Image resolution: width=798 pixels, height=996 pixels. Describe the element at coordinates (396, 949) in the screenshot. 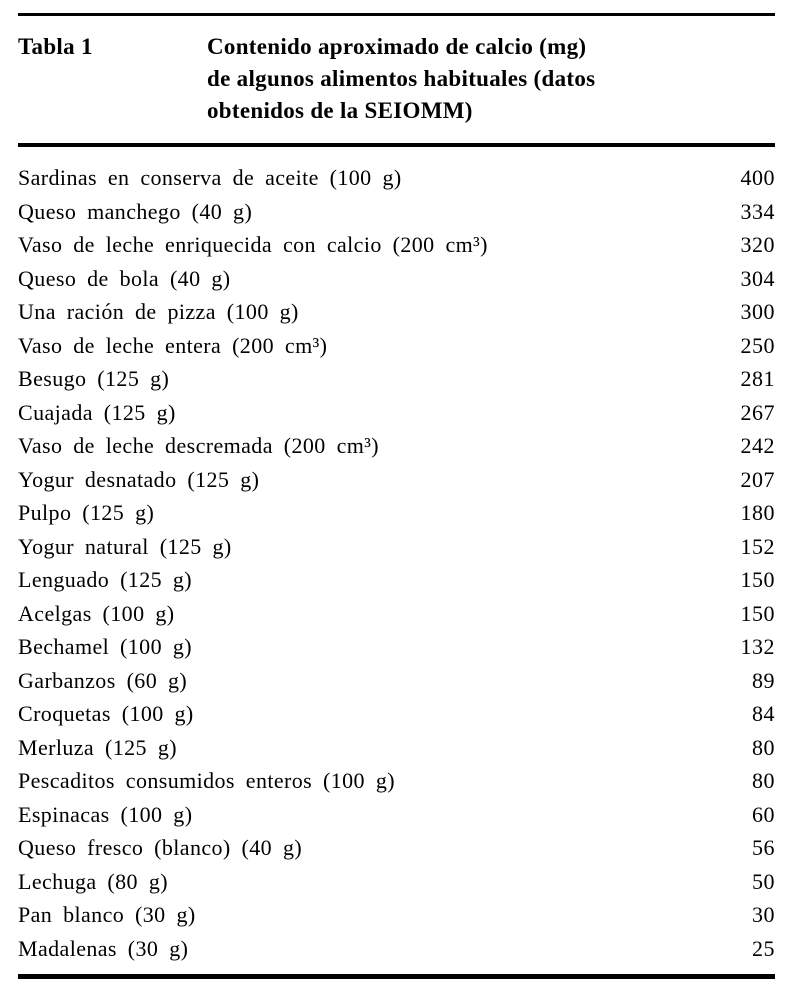

I see `table-row: Madalenas (30 g) 25` at that location.